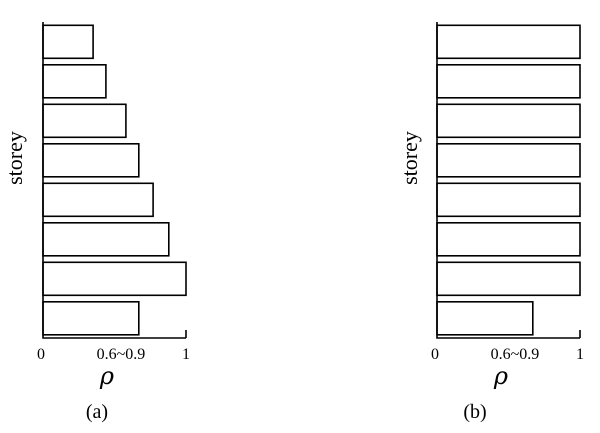 This screenshot has width=600, height=433. Describe the element at coordinates (580, 354) in the screenshot. I see `panel-b-tick-1: 1` at that location.